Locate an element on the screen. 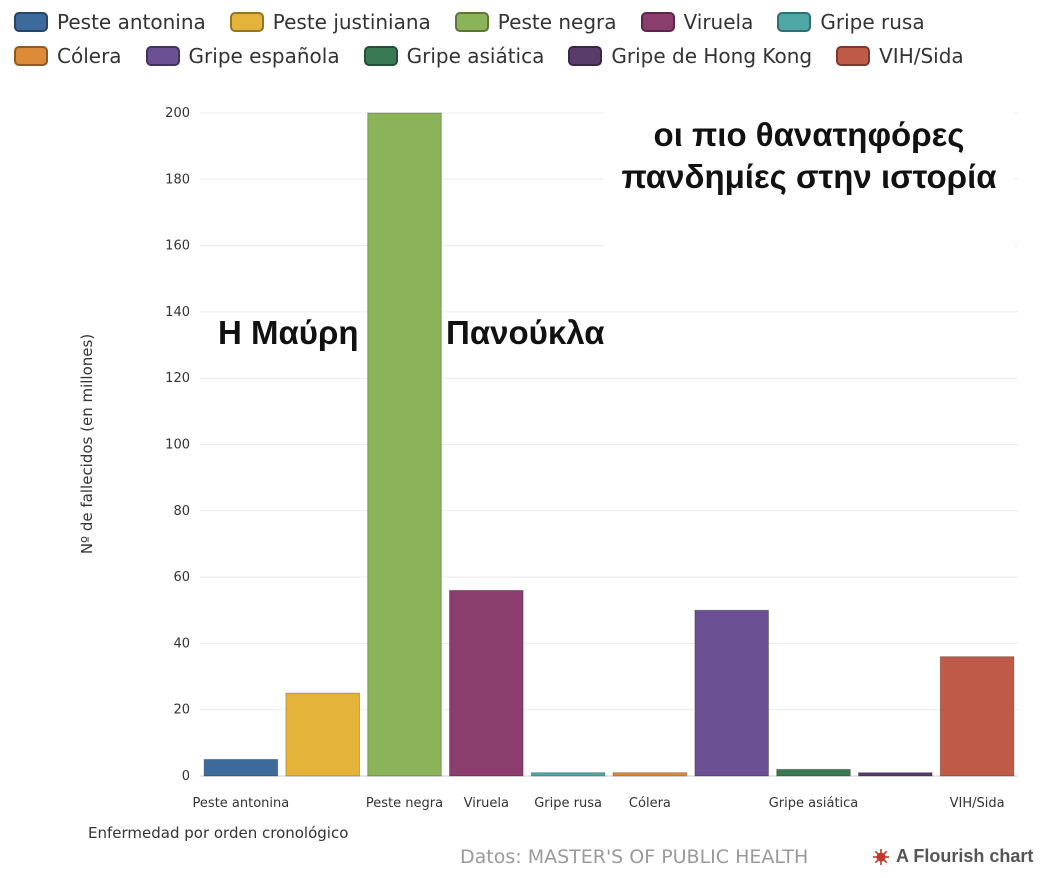 This screenshot has height=878, width=1050. legend-item: Gripe española is located at coordinates (242, 56).